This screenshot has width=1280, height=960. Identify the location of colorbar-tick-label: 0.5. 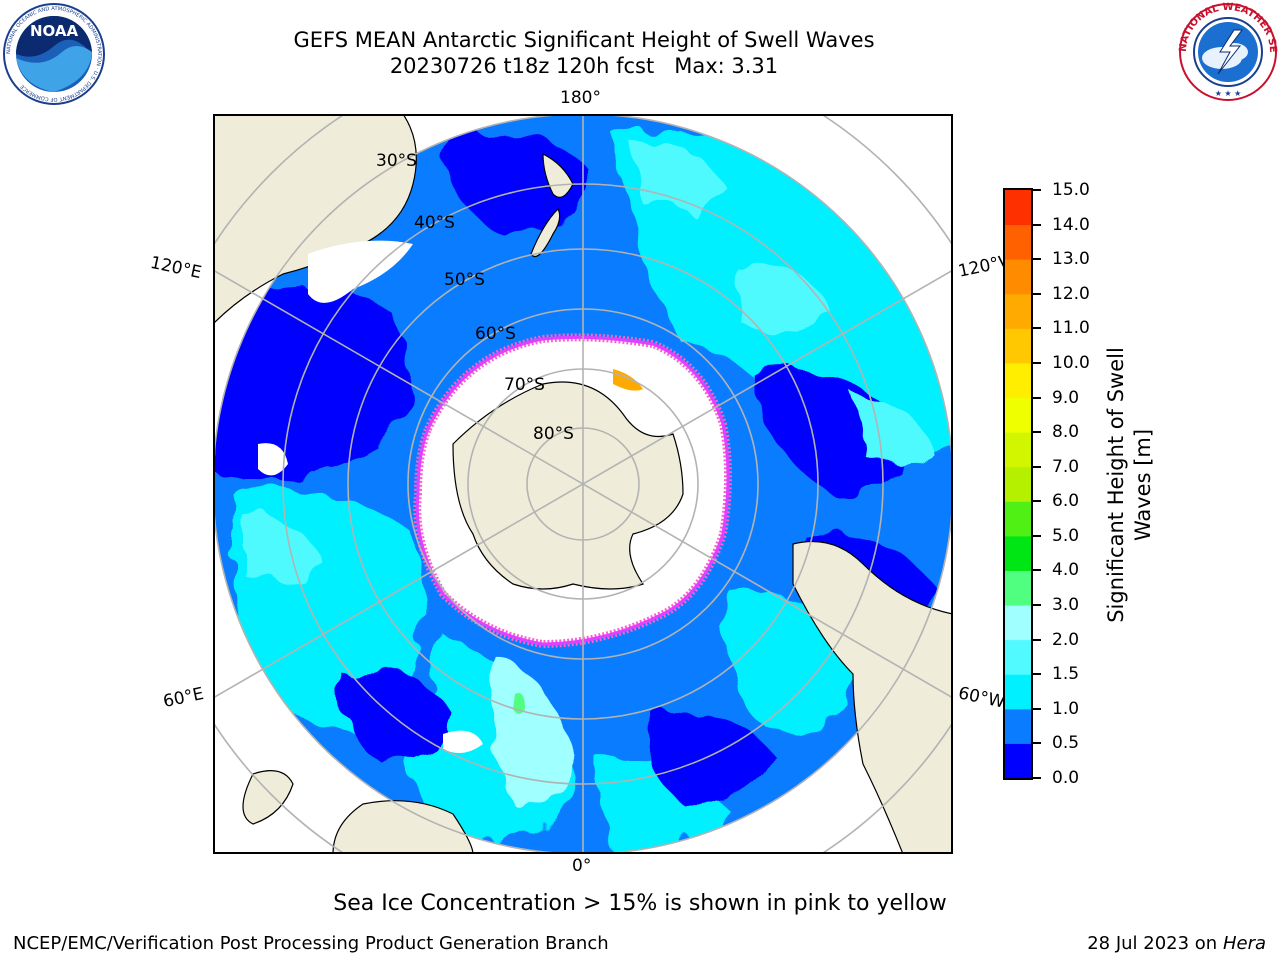
(1066, 743).